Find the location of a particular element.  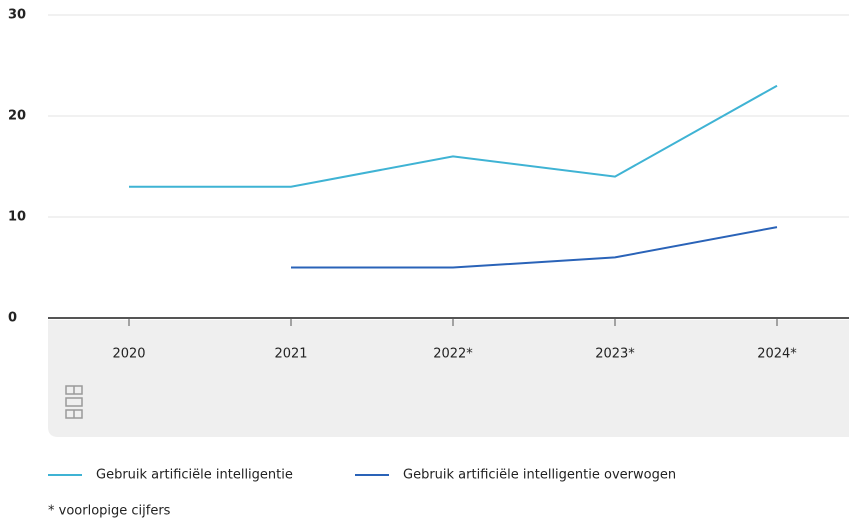

x-tick-label: 2024* is located at coordinates (777, 354).